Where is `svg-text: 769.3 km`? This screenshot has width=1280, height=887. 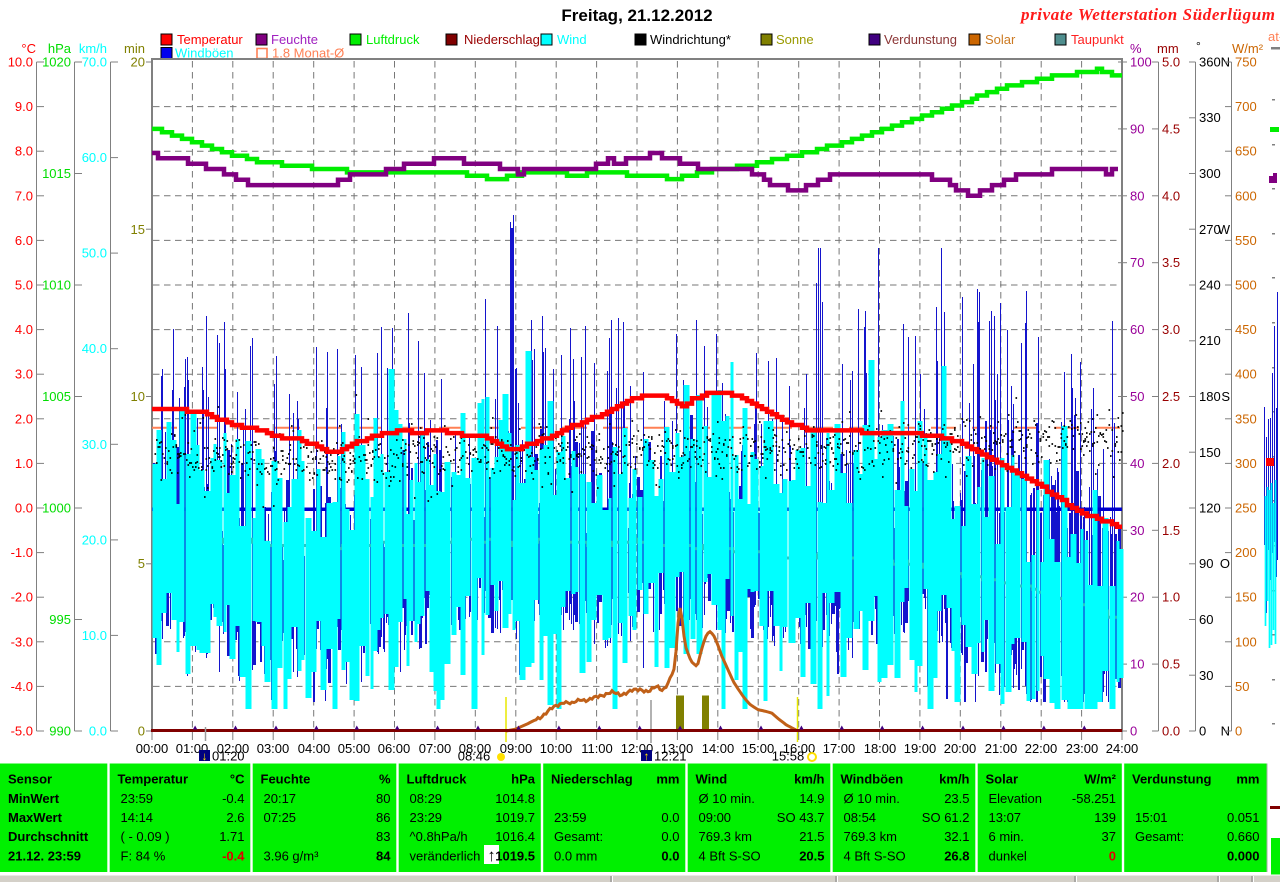 svg-text: 769.3 km is located at coordinates (725, 836).